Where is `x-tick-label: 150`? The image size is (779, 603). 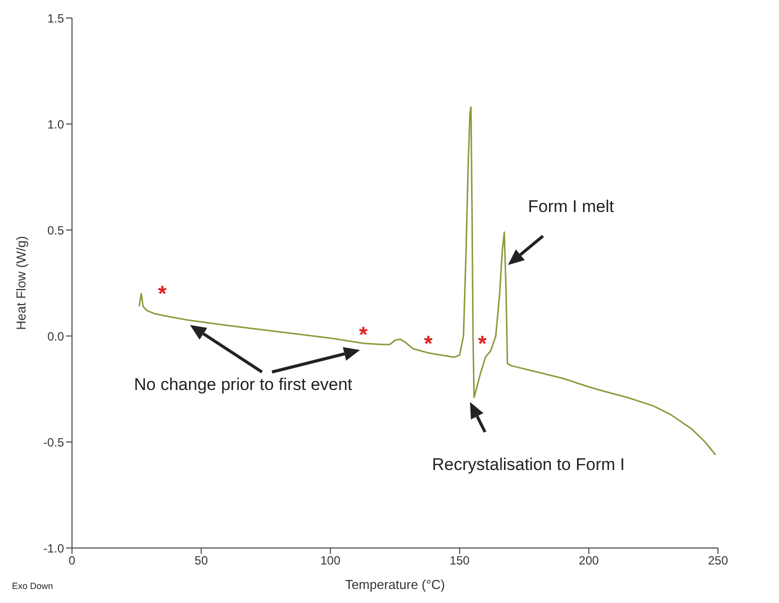
x-tick-label: 150 is located at coordinates (460, 561).